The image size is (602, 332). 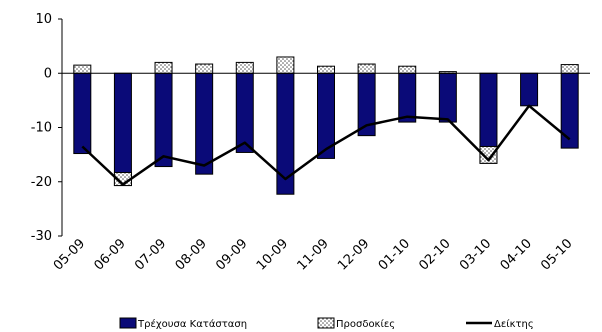 I want to click on legend-label: Δείκτης, so click(x=514, y=324).